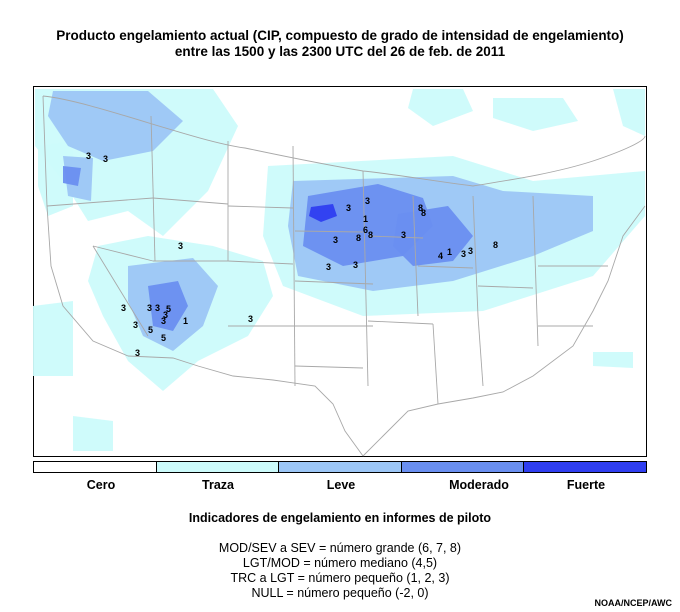 The image size is (680, 612). I want to click on legend-swatch-cero, so click(95, 467).